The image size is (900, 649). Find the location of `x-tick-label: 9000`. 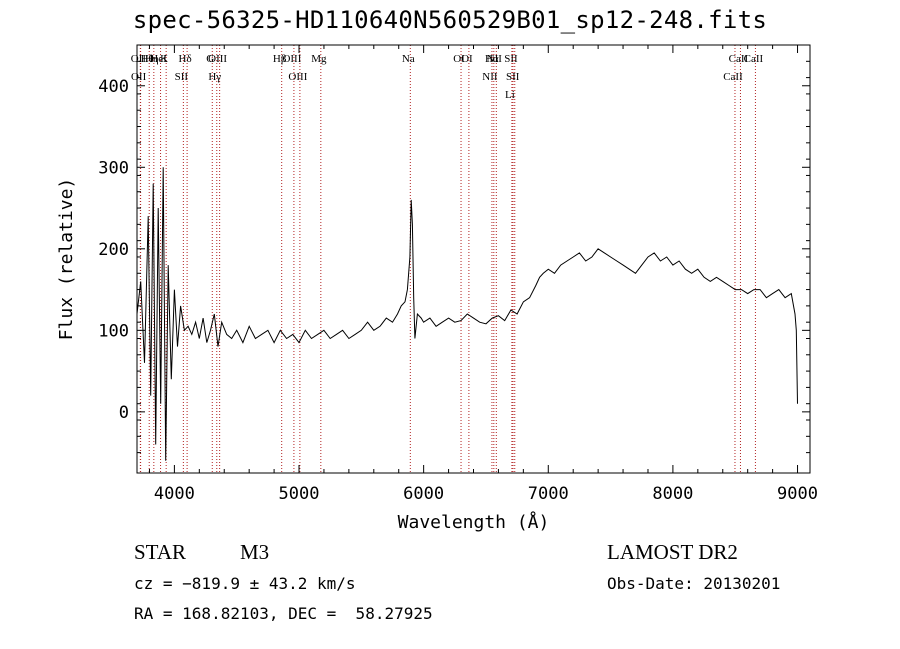

x-tick-label: 9000 is located at coordinates (797, 494).